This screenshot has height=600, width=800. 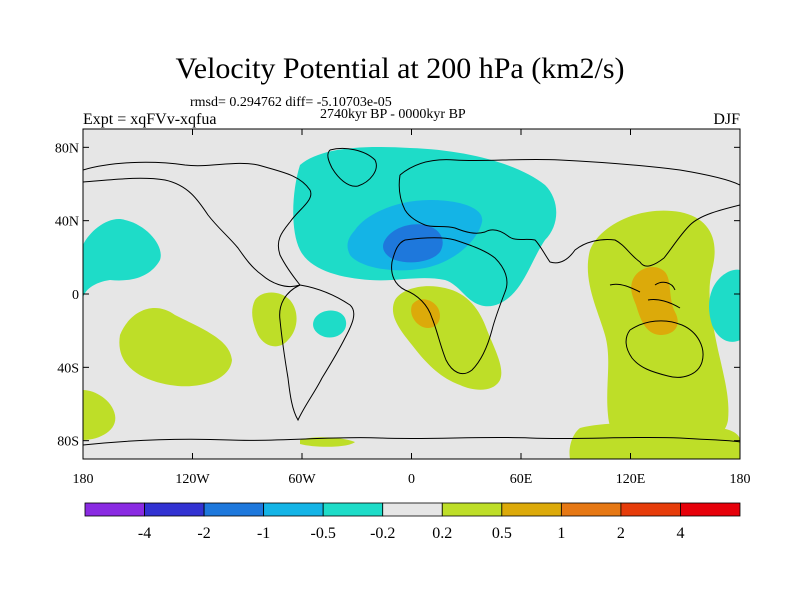 I want to click on coast-greenland, so click(x=352, y=167).